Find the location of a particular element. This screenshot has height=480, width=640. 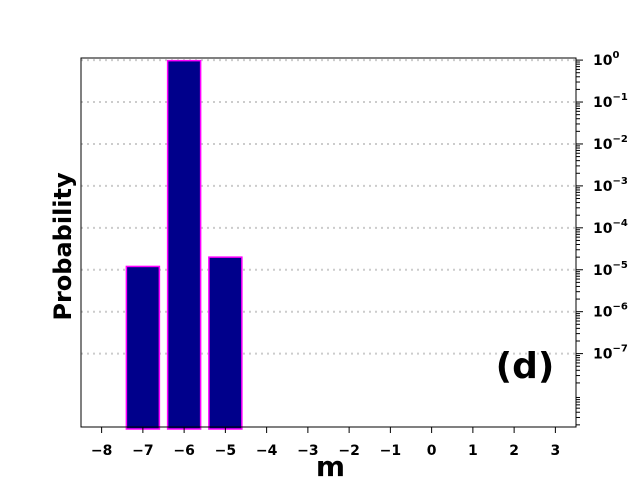

x-tick-label: 0 is located at coordinates (432, 451).